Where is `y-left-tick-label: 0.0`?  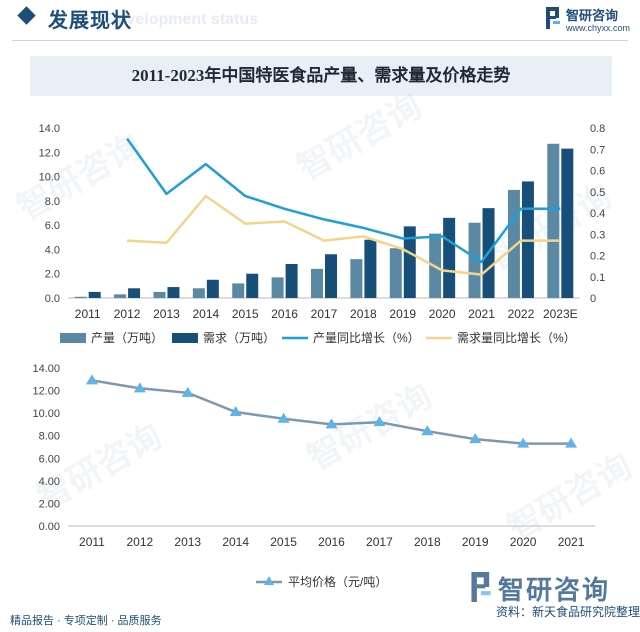
y-left-tick-label: 0.0 is located at coordinates (52, 299).